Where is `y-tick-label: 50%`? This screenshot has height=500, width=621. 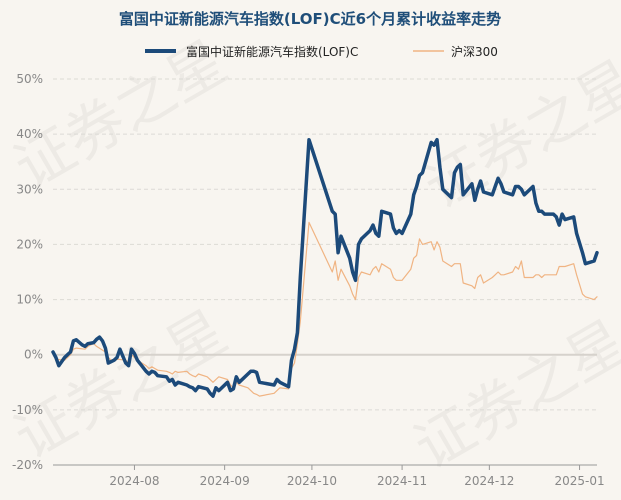
y-tick-label: 50% is located at coordinates (29, 79).